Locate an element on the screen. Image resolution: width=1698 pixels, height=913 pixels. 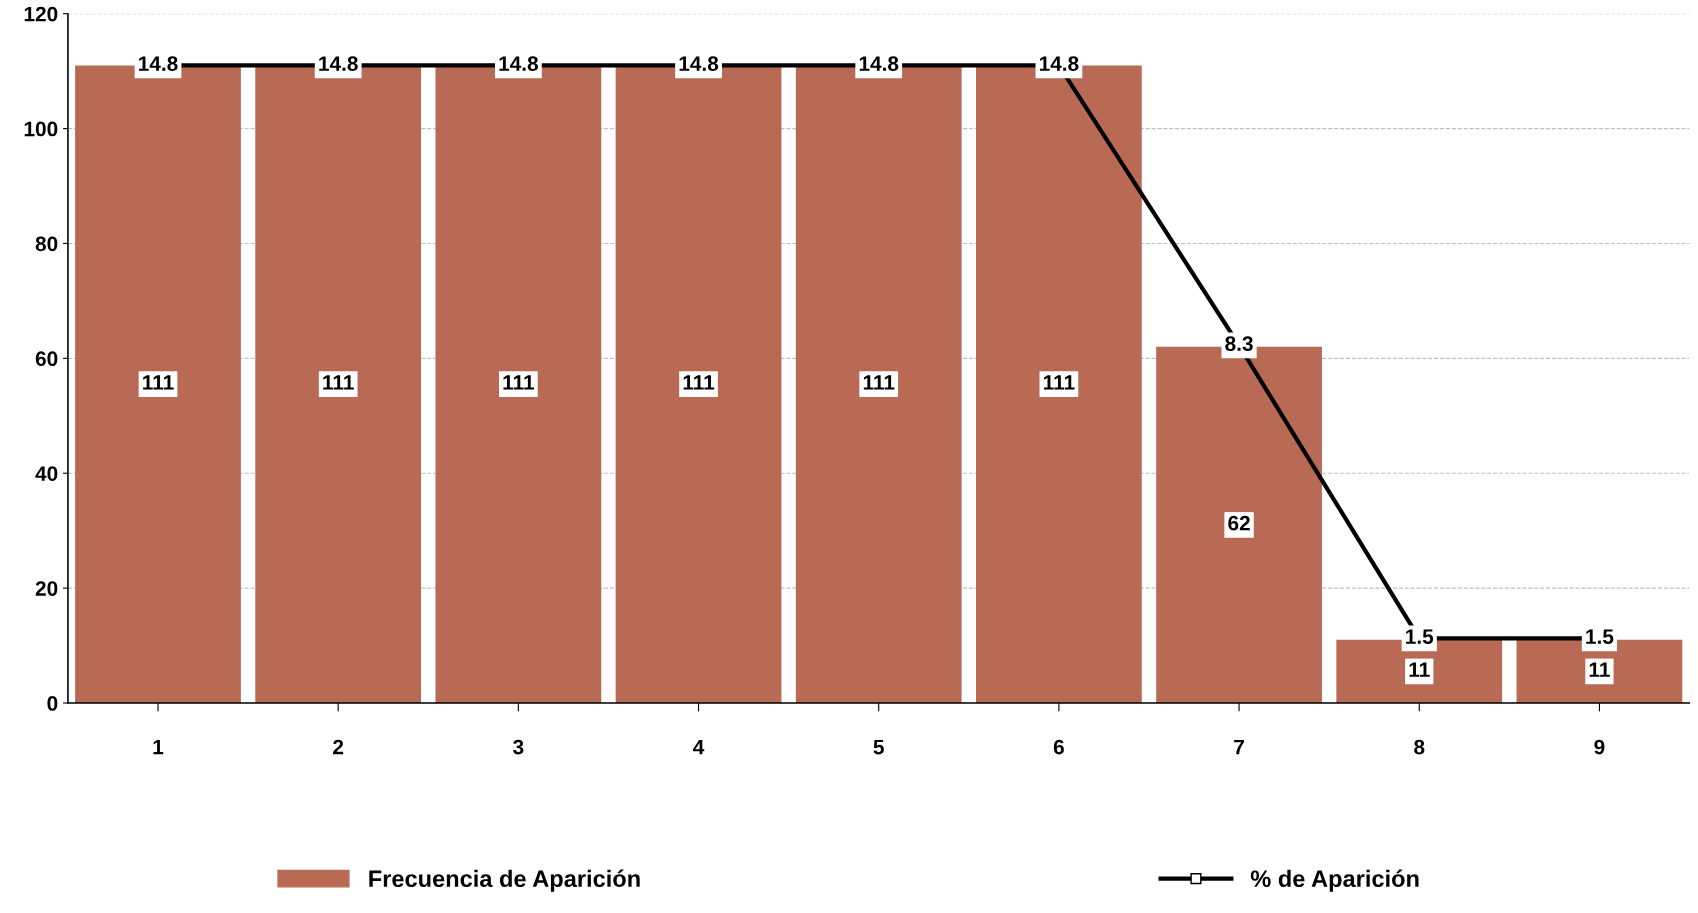
y-tick-label: 60 is located at coordinates (46, 359).